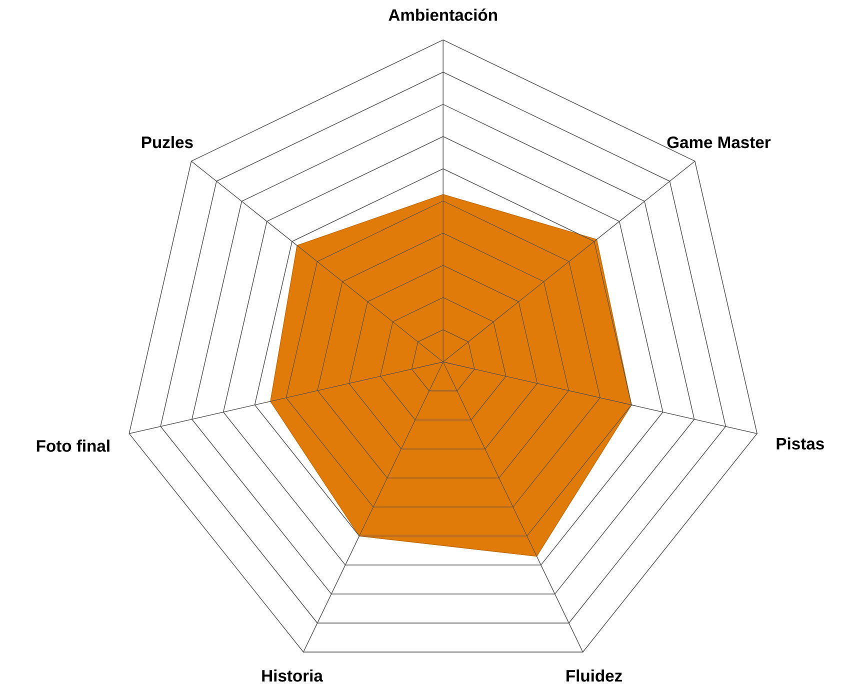 The image size is (864, 692). I want to click on spoke-label: Puzles, so click(167, 142).